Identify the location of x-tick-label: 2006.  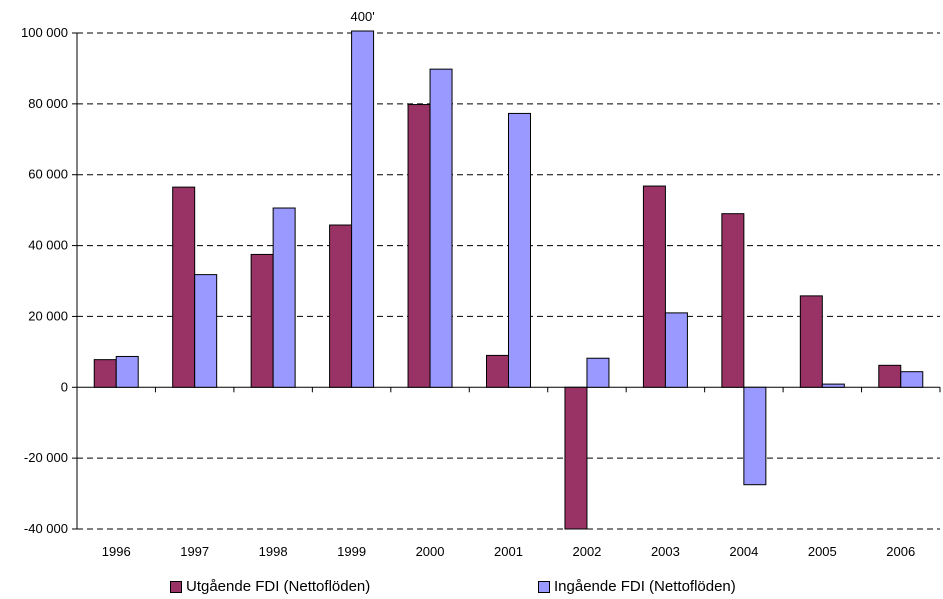
(900, 551).